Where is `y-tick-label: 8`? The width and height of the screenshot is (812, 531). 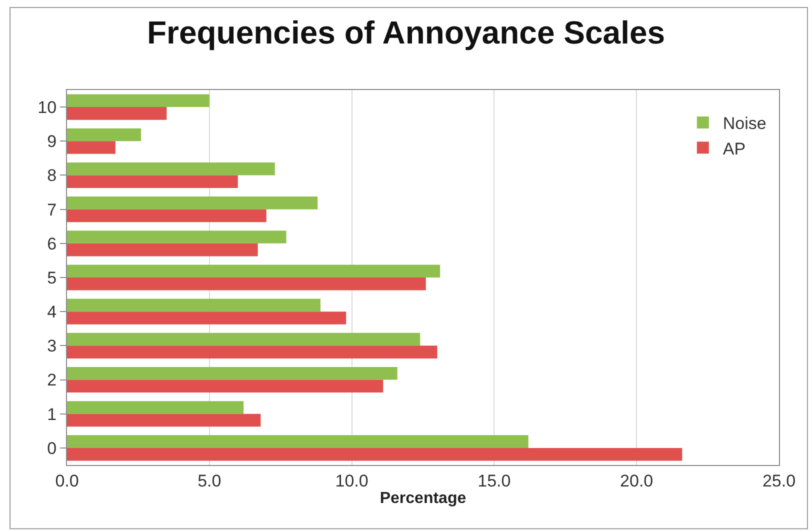 y-tick-label: 8 is located at coordinates (52, 176).